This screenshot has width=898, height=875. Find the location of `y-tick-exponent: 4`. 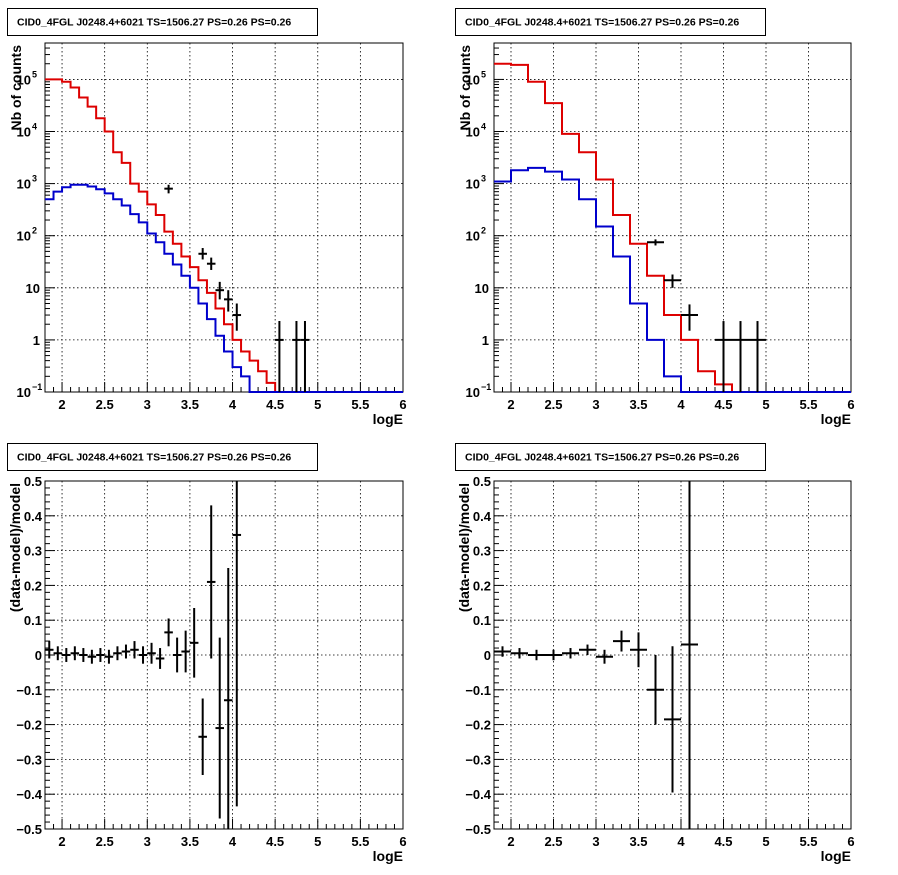

y-tick-exponent: 4 is located at coordinates (34, 127).